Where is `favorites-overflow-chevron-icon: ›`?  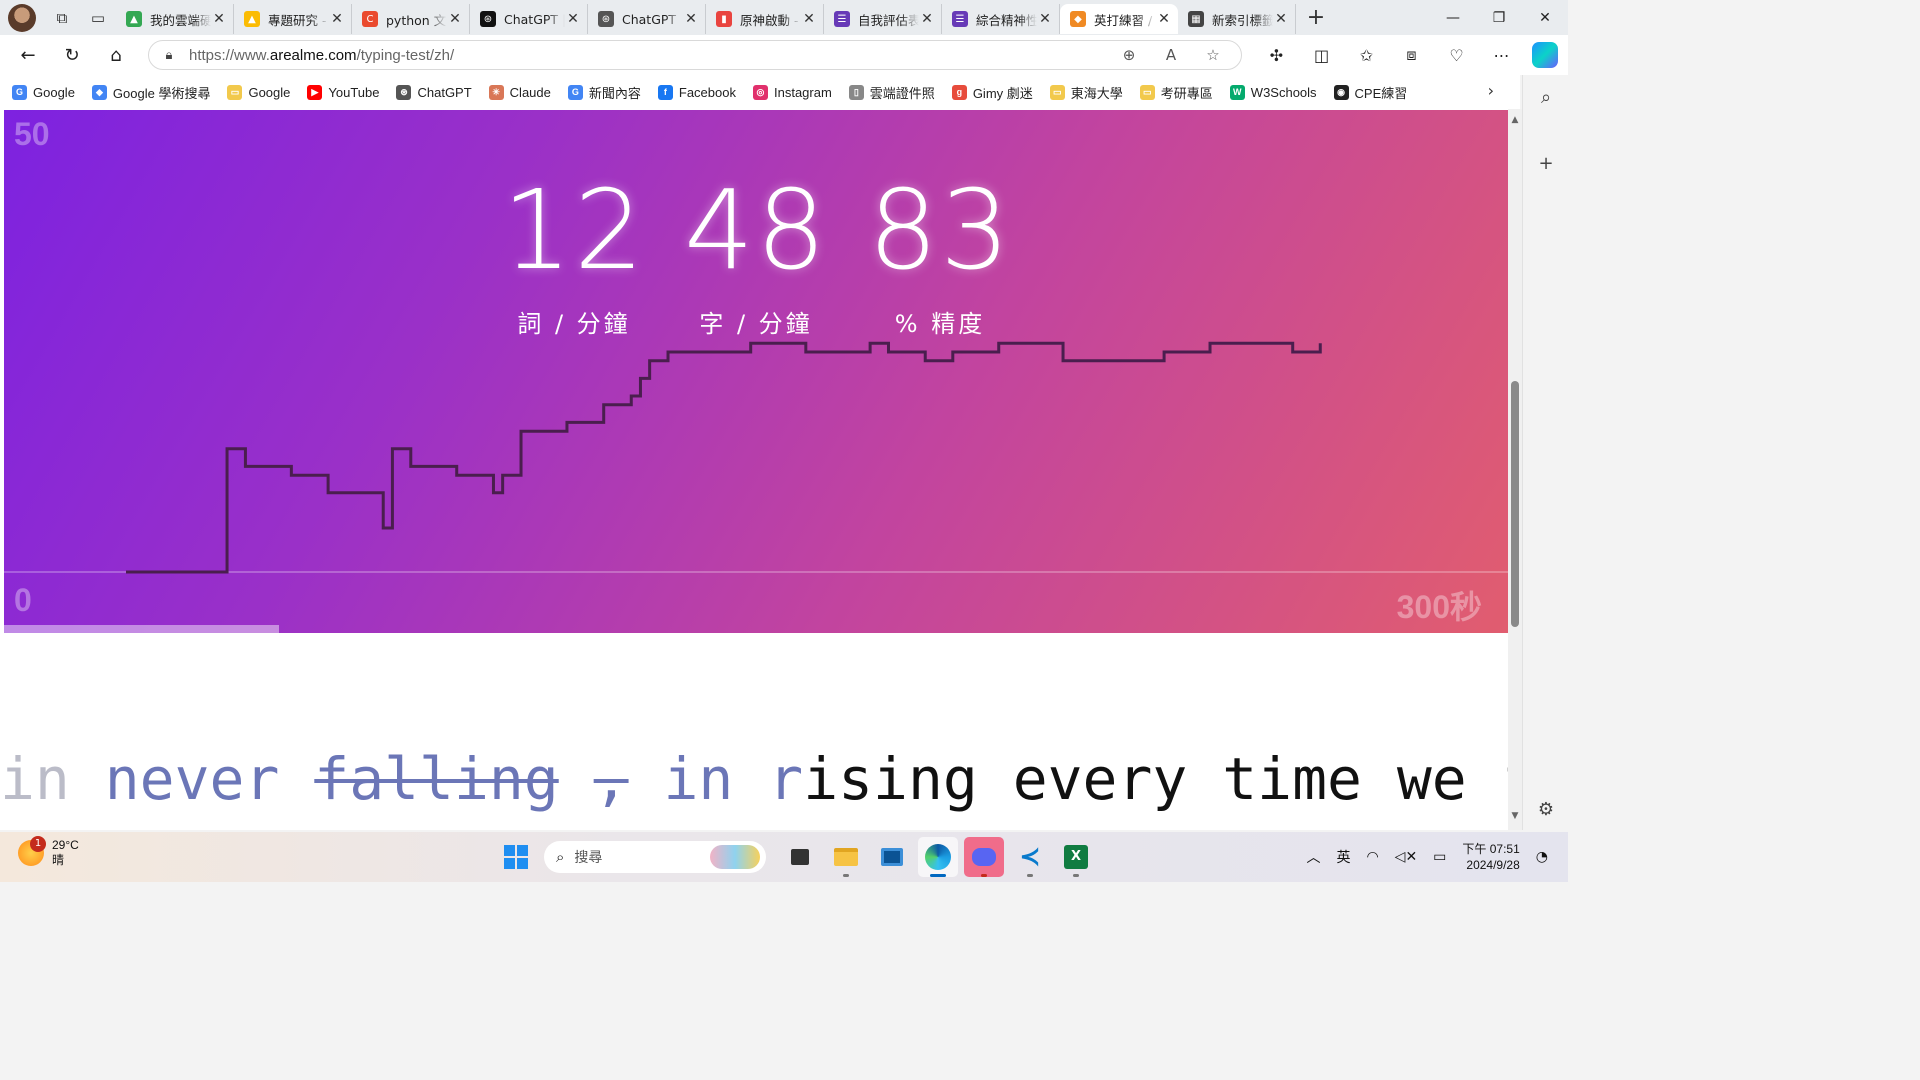 favorites-overflow-chevron-icon: › is located at coordinates (1490, 90).